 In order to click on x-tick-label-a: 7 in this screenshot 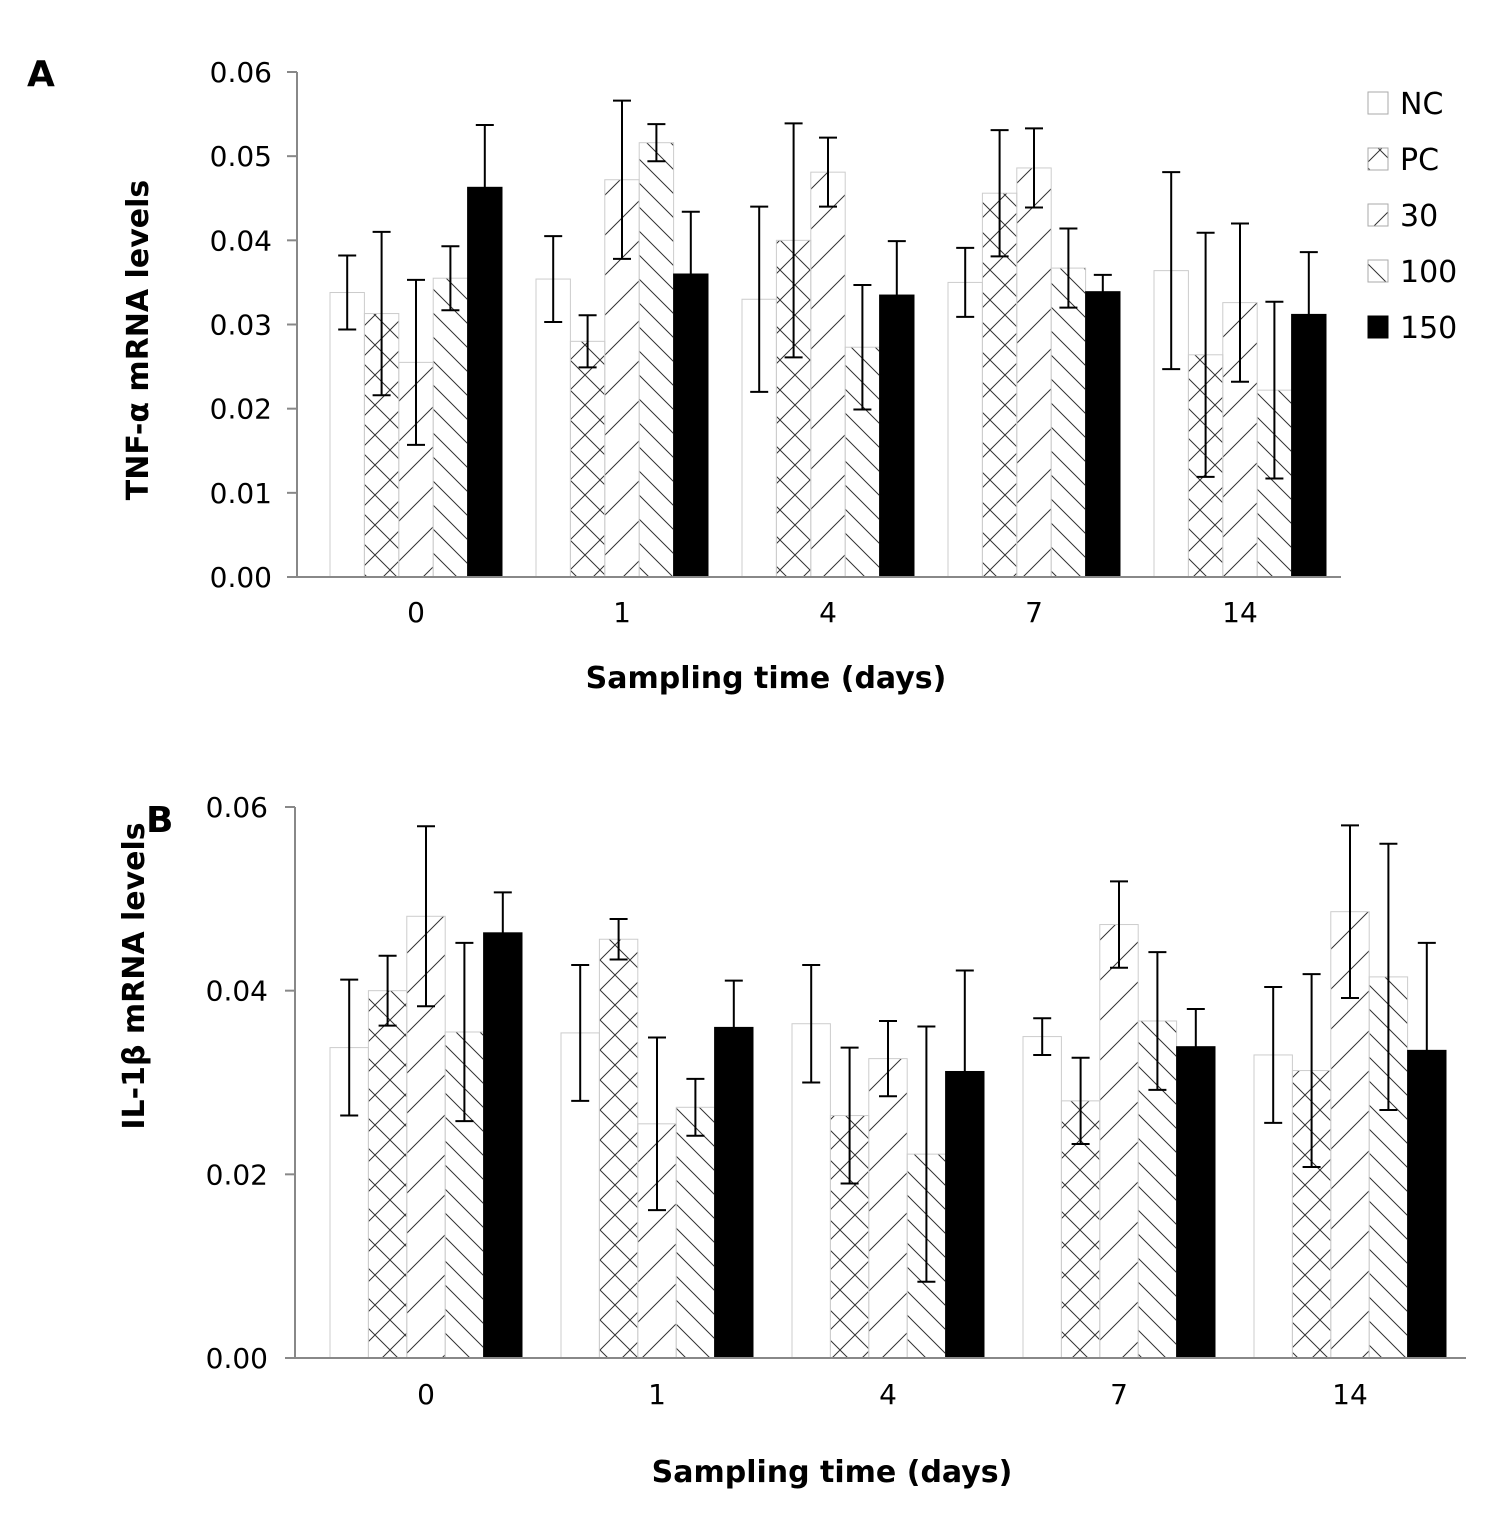, I will do `click(1034, 612)`.